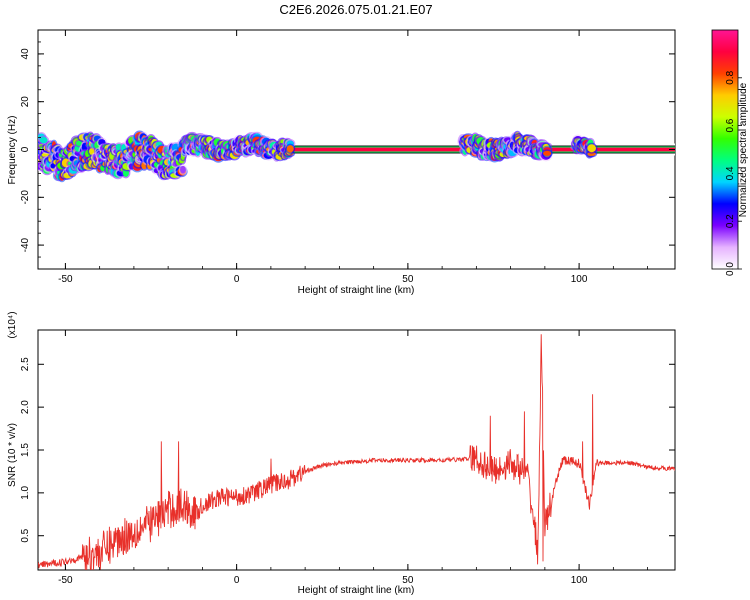 This screenshot has width=750, height=600. I want to click on y-tick-label: -20, so click(25, 197).